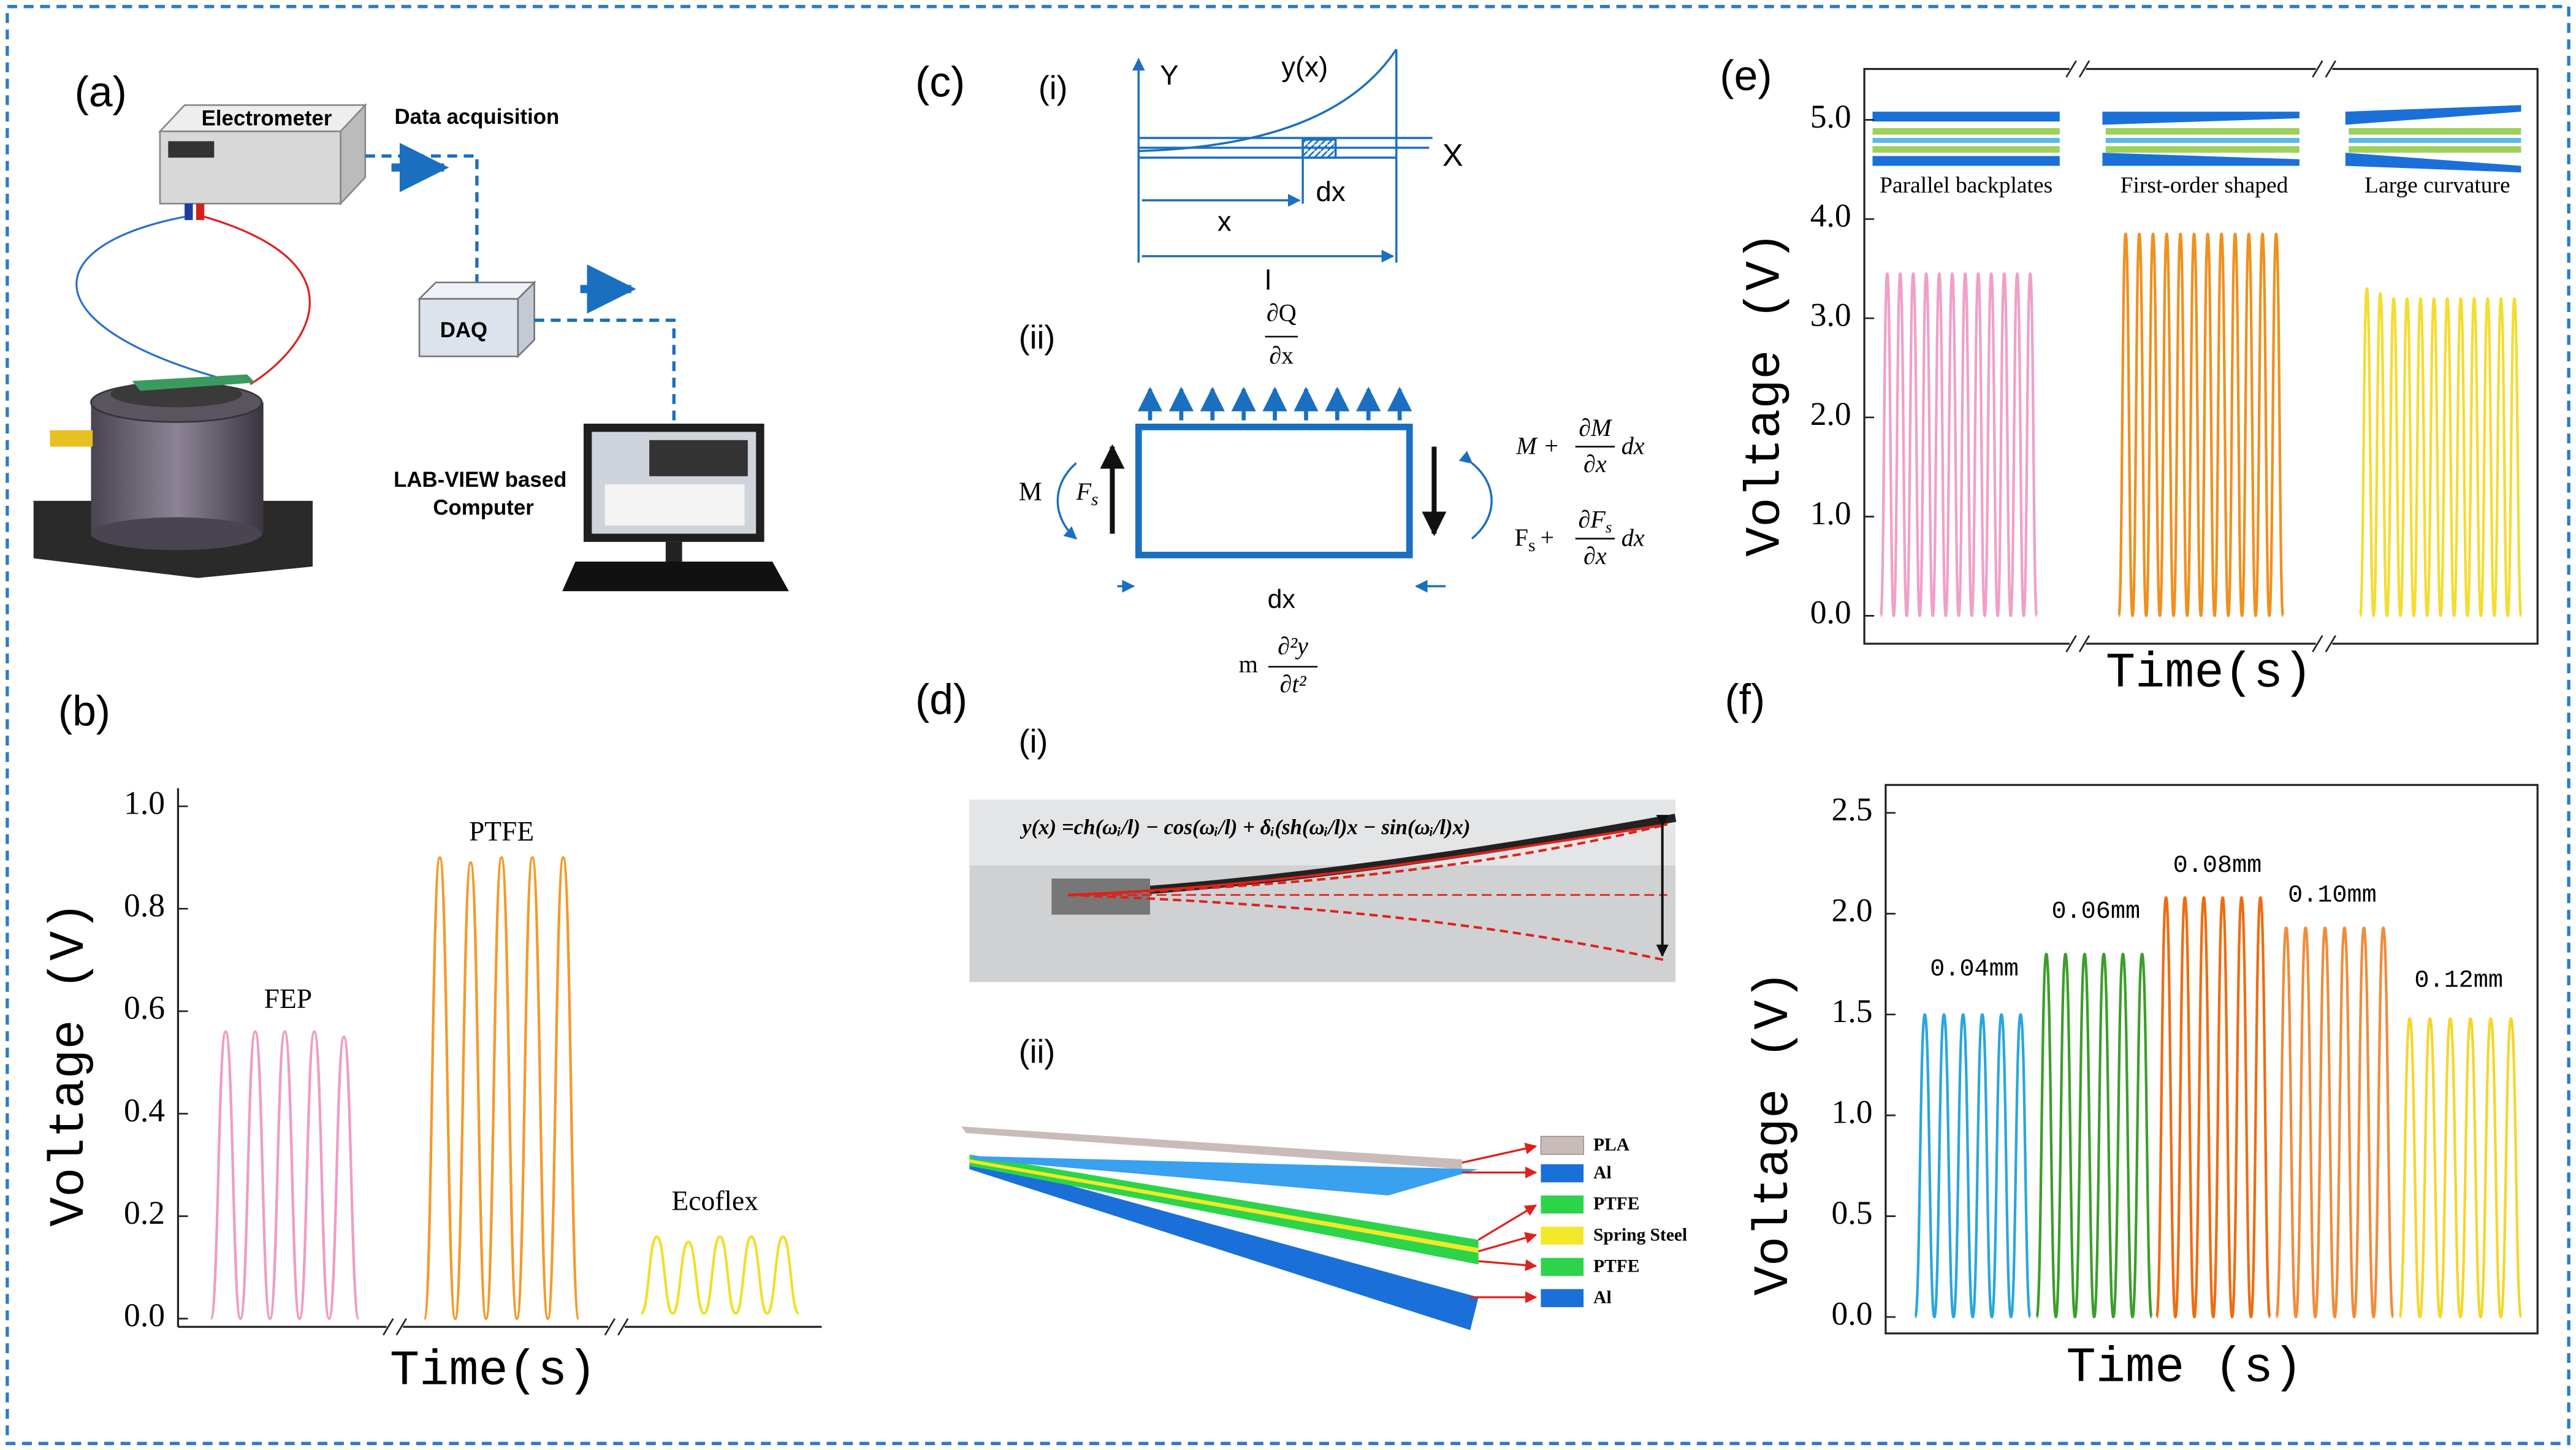 This screenshot has width=2576, height=1450. Describe the element at coordinates (1633, 537) in the screenshot. I see `shear-eq: dx` at that location.